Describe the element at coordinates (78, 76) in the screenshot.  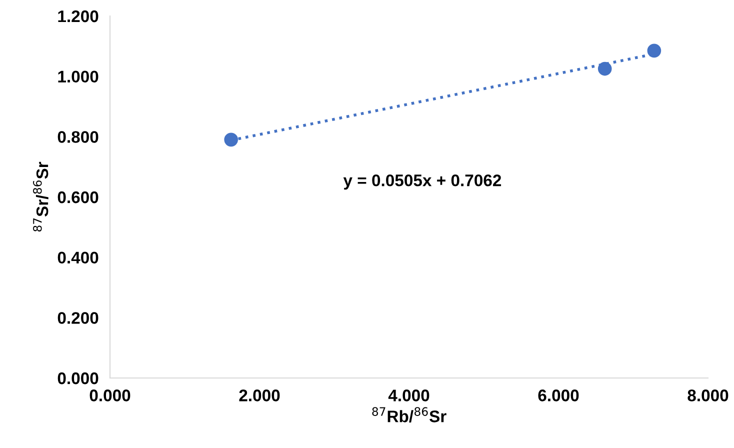
I see `y-tick-label: 1.000` at that location.